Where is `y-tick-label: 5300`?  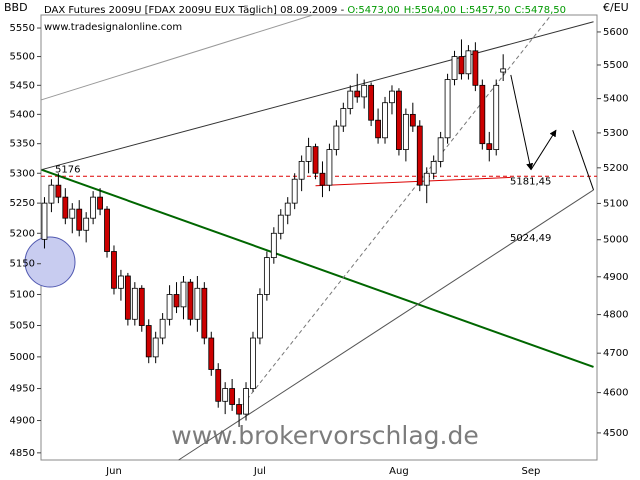
y-tick-label: 5300 is located at coordinates (22, 173).